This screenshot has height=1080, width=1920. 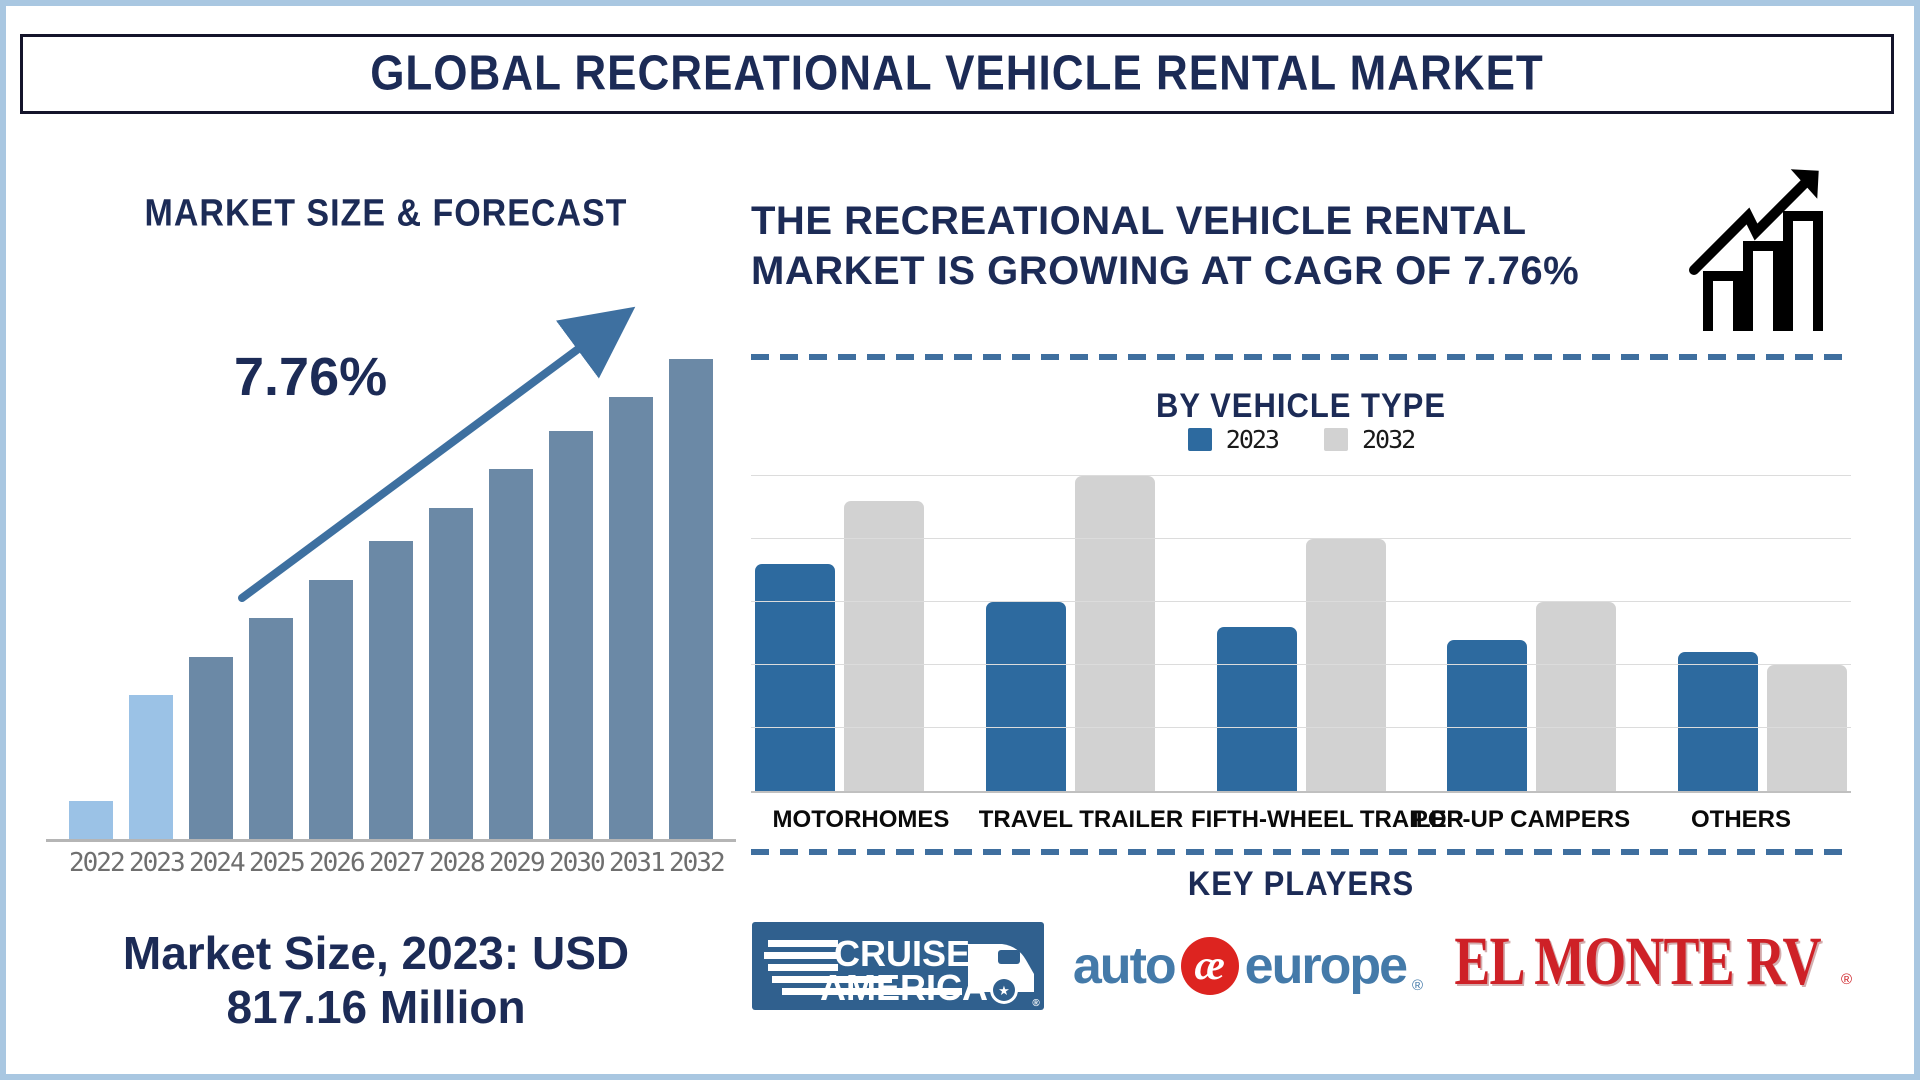 What do you see at coordinates (1521, 819) in the screenshot?
I see `category-label-pop-up-campers: POP-UP CAMPERS` at bounding box center [1521, 819].